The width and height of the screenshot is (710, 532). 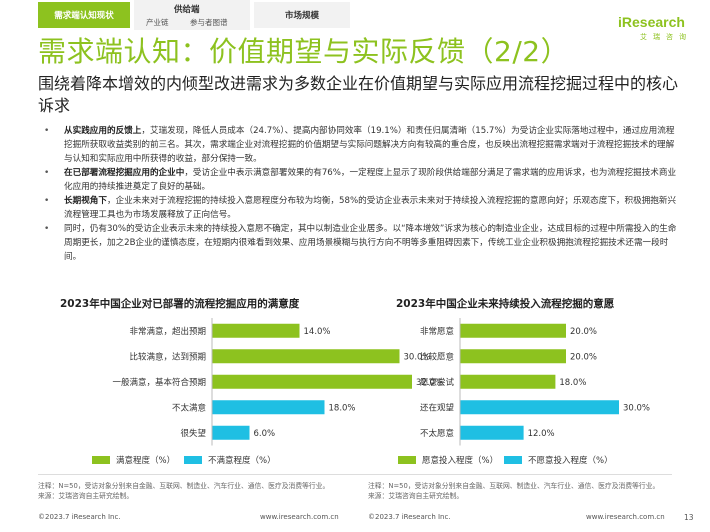 What do you see at coordinates (689, 517) in the screenshot?
I see `page-number: 13` at bounding box center [689, 517].